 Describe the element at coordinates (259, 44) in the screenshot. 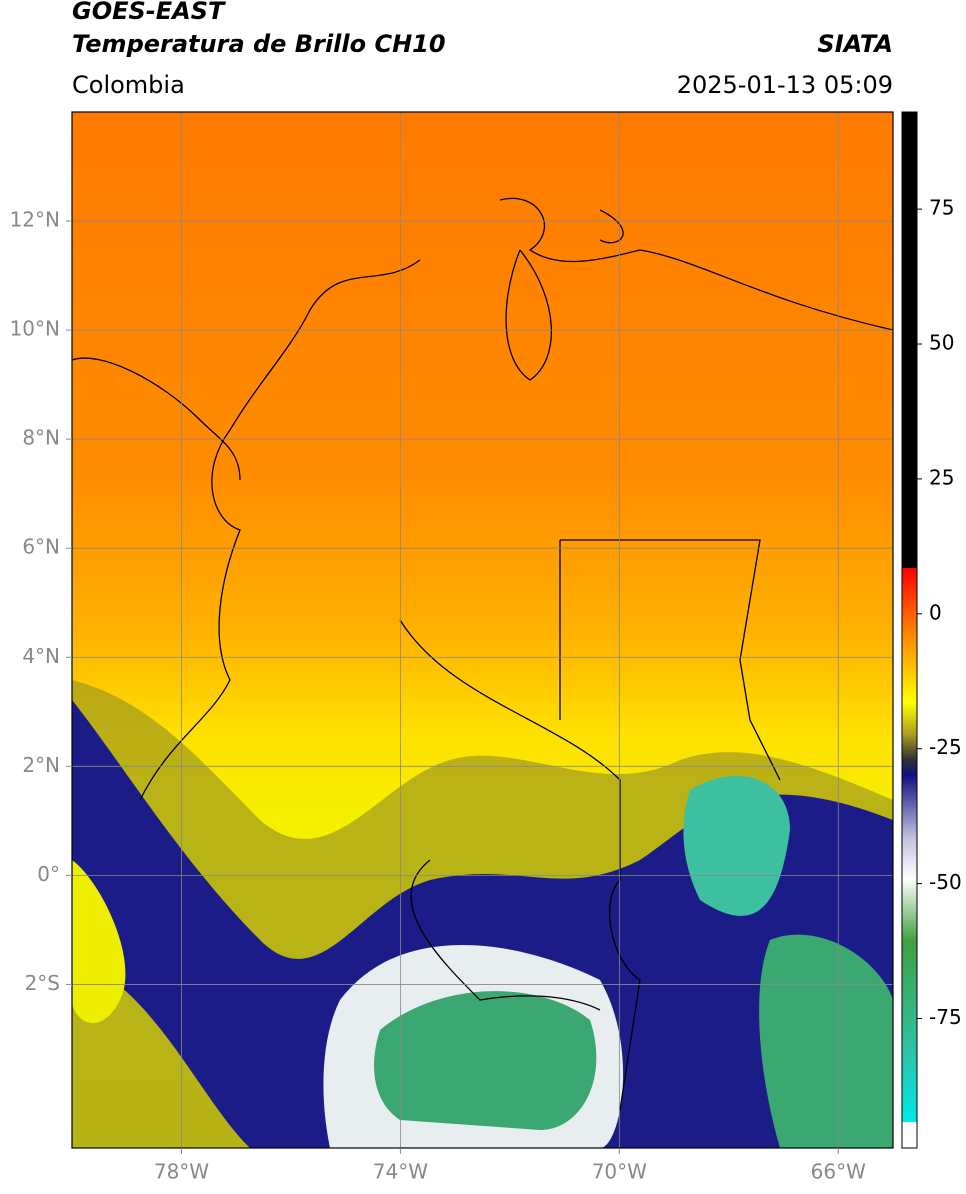

I see `product-title: Temperatura de Brillo CH10` at that location.